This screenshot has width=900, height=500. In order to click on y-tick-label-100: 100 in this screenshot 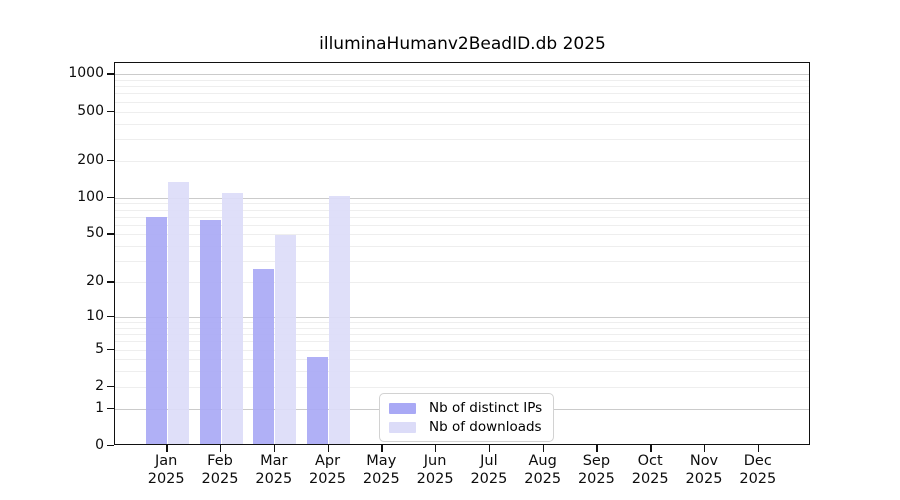, I will do `click(90, 196)`.